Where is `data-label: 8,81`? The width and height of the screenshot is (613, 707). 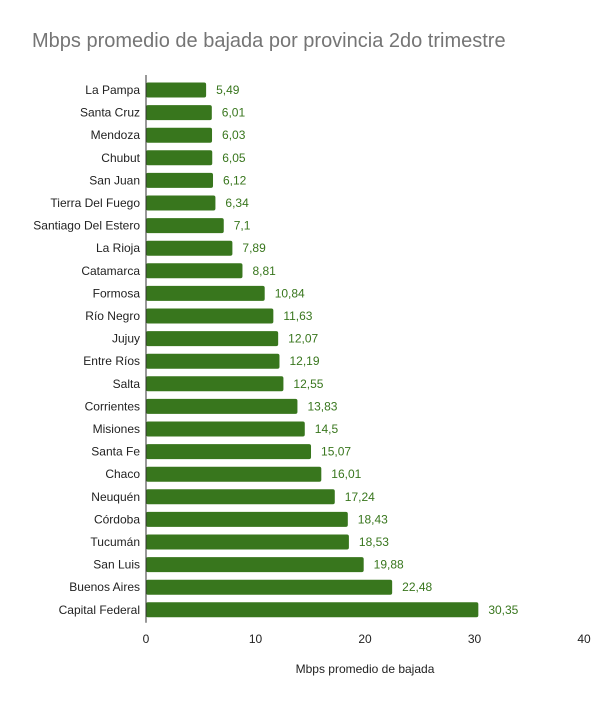
data-label: 8,81 is located at coordinates (264, 271).